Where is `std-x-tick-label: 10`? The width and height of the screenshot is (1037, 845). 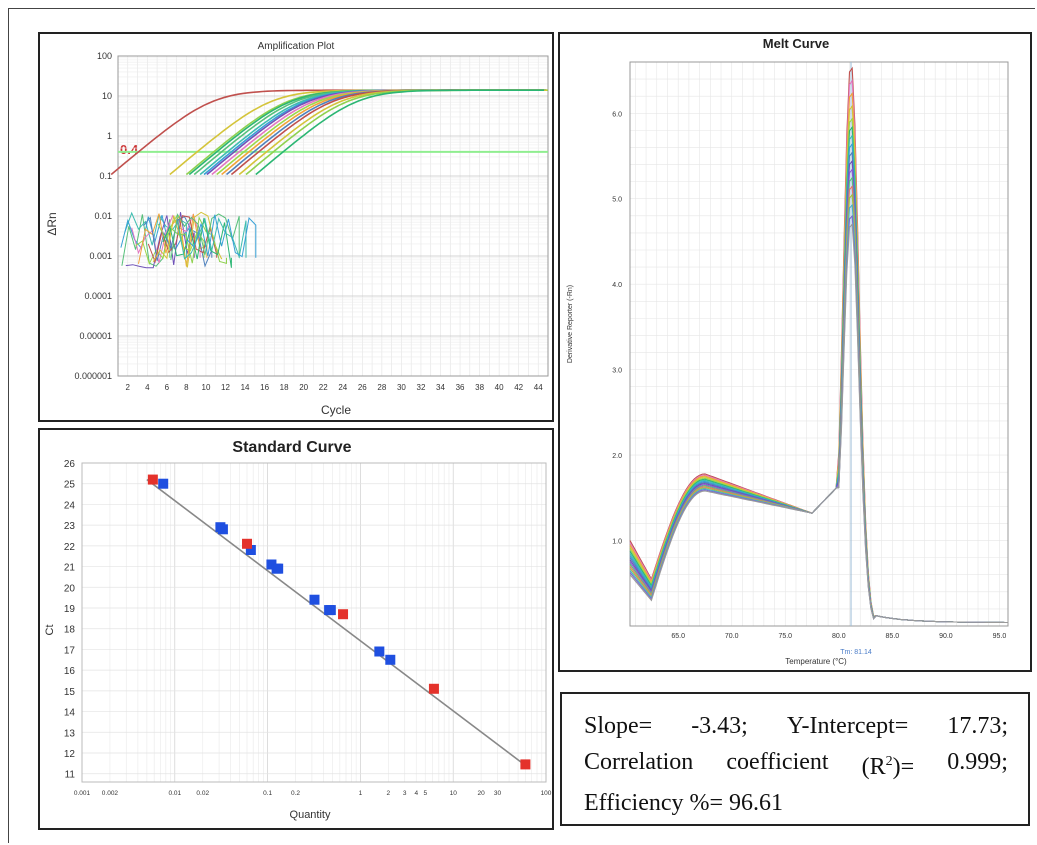
std-x-tick-label: 10 is located at coordinates (454, 793).